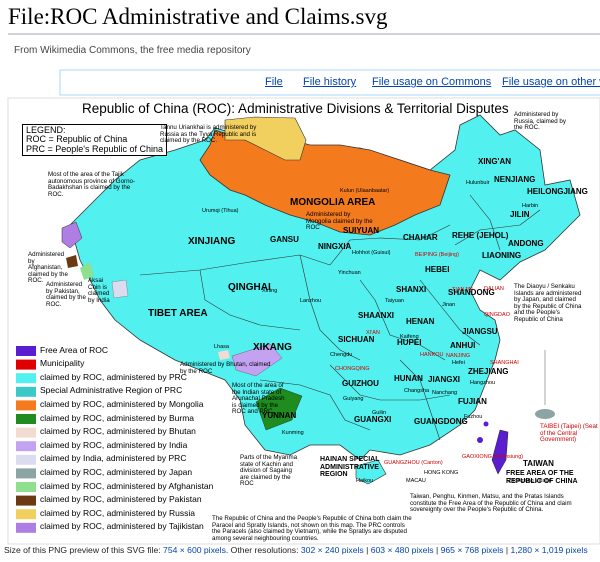 Image resolution: width=600 pixels, height=562 pixels. Describe the element at coordinates (494, 289) in the screenshot. I see `city-label: DALIAN` at that location.